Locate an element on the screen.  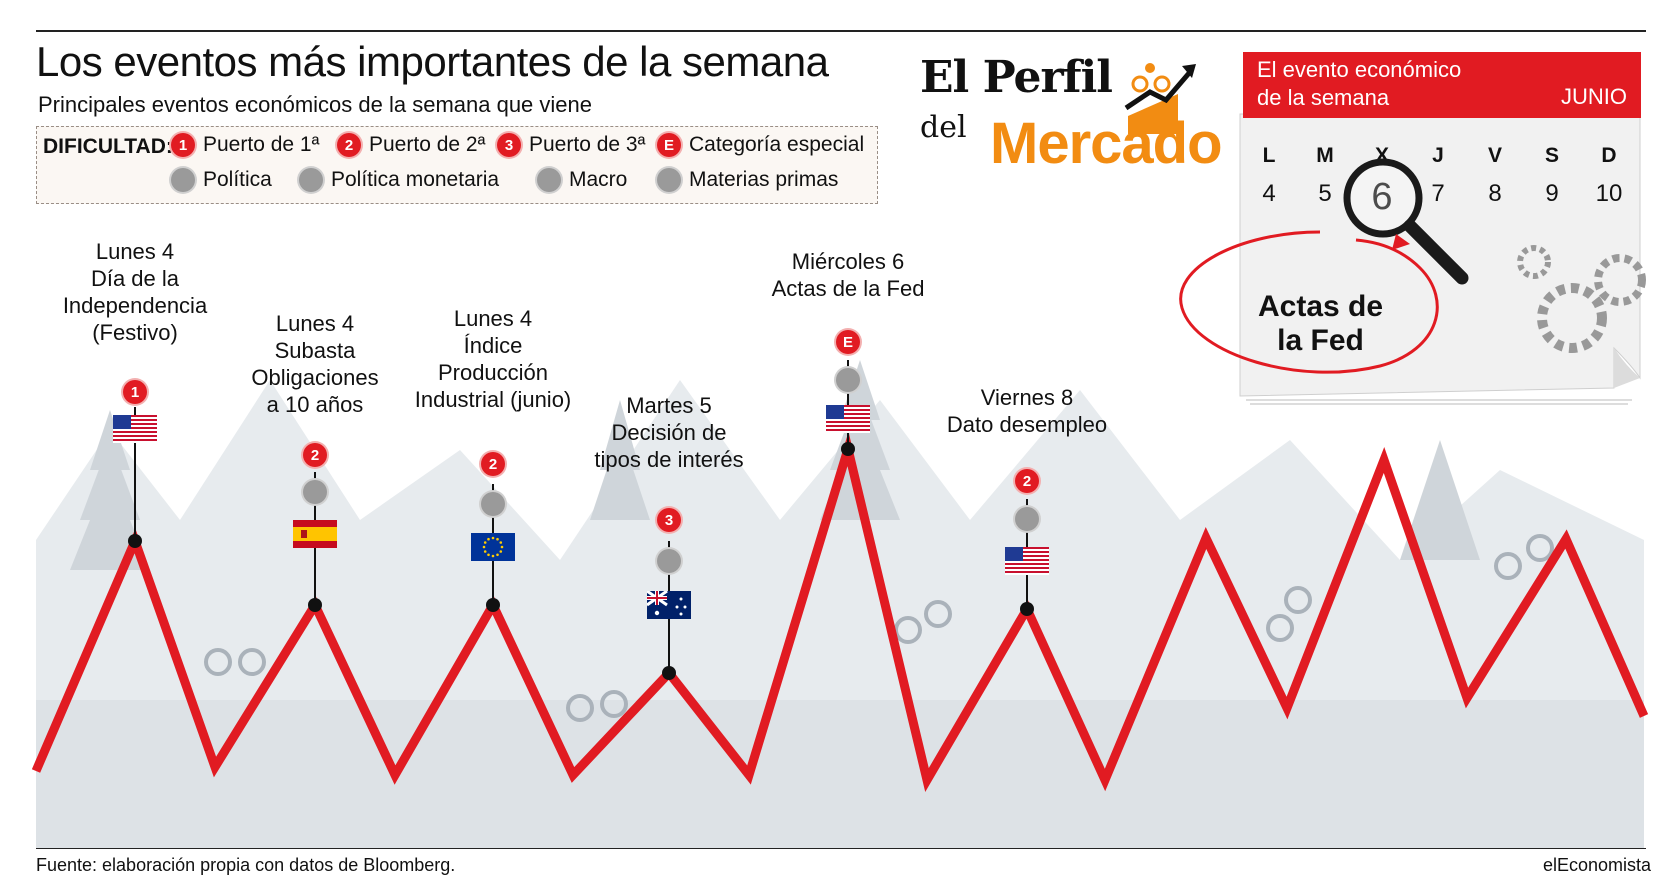
calendar-day-label: S is located at coordinates (1551, 155).